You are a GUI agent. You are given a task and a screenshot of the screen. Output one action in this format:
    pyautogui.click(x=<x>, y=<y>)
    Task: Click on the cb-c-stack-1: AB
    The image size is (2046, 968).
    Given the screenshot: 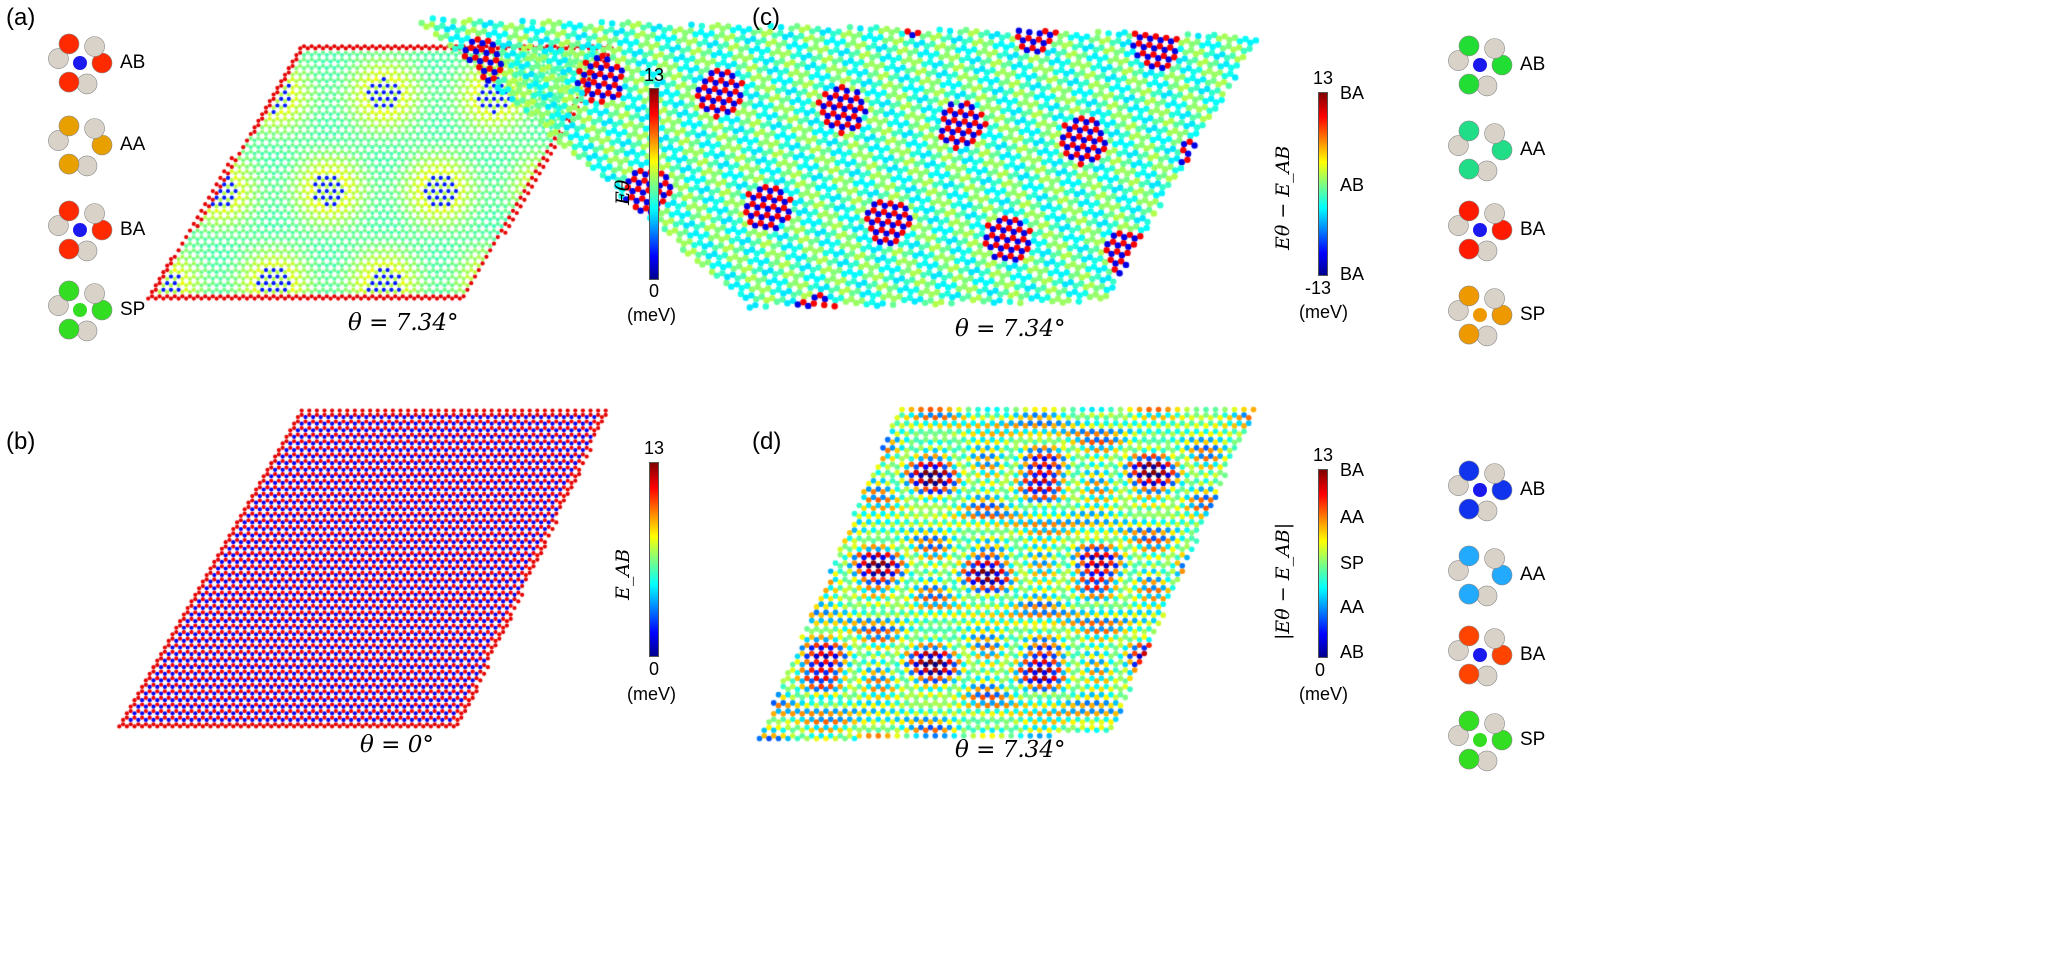 What is the action you would take?
    pyautogui.click(x=1352, y=185)
    